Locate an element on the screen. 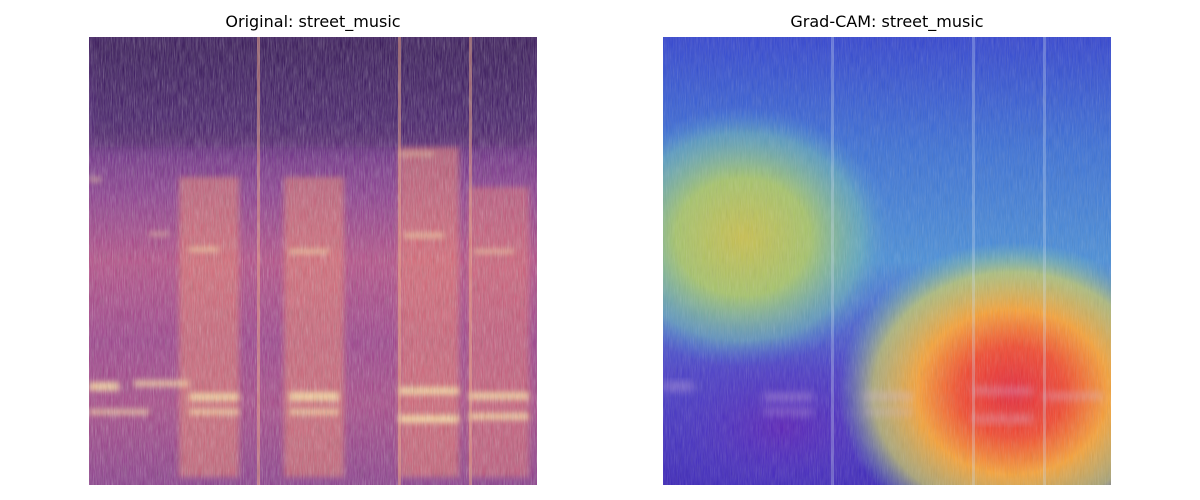  original-panel-title: Original: street_music is located at coordinates (313, 21).